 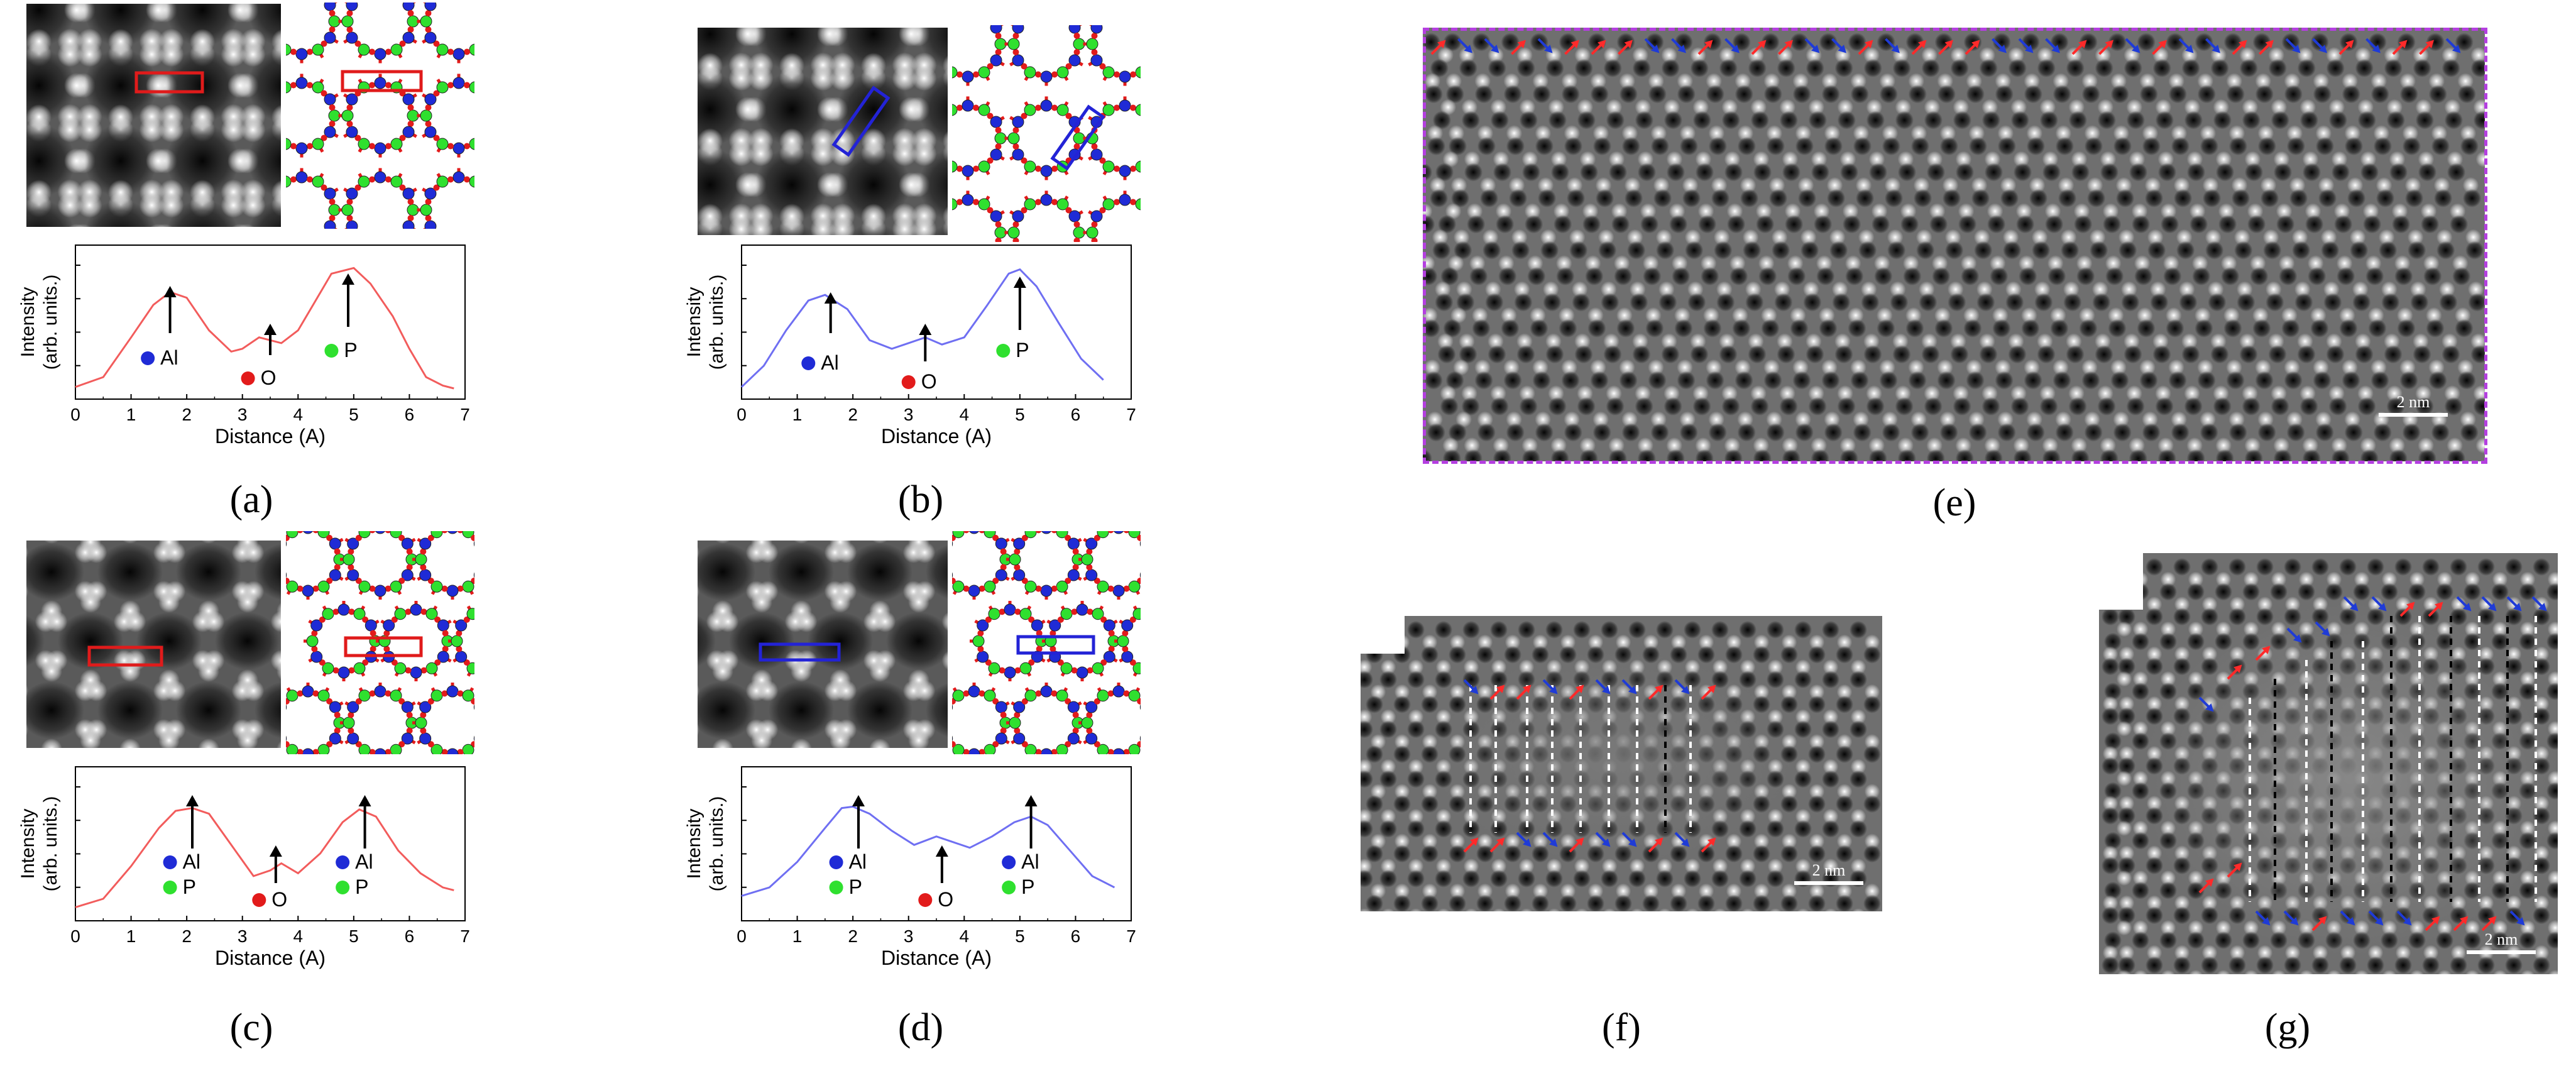 What do you see at coordinates (829, 362) in the screenshot?
I see `element-label: Al` at bounding box center [829, 362].